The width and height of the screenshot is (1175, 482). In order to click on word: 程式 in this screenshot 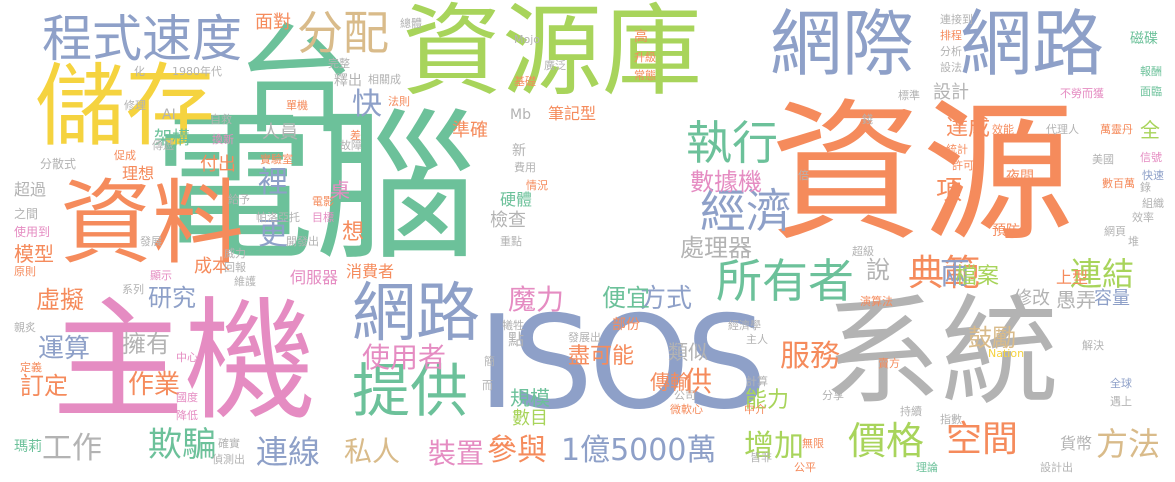, I will do `click(92, 39)`.